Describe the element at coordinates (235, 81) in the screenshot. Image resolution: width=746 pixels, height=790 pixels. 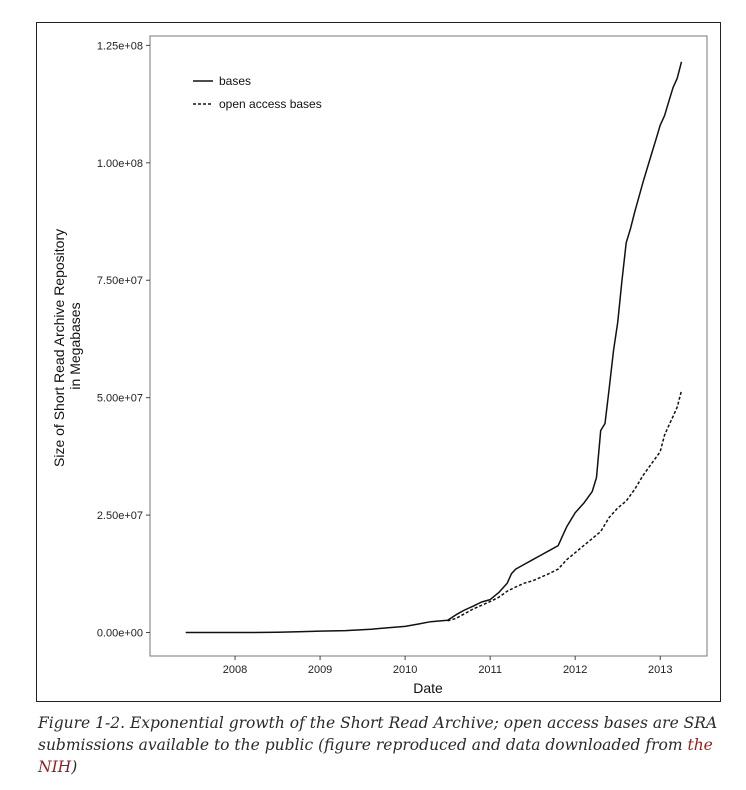
I see `legend-label-bases: bases` at that location.